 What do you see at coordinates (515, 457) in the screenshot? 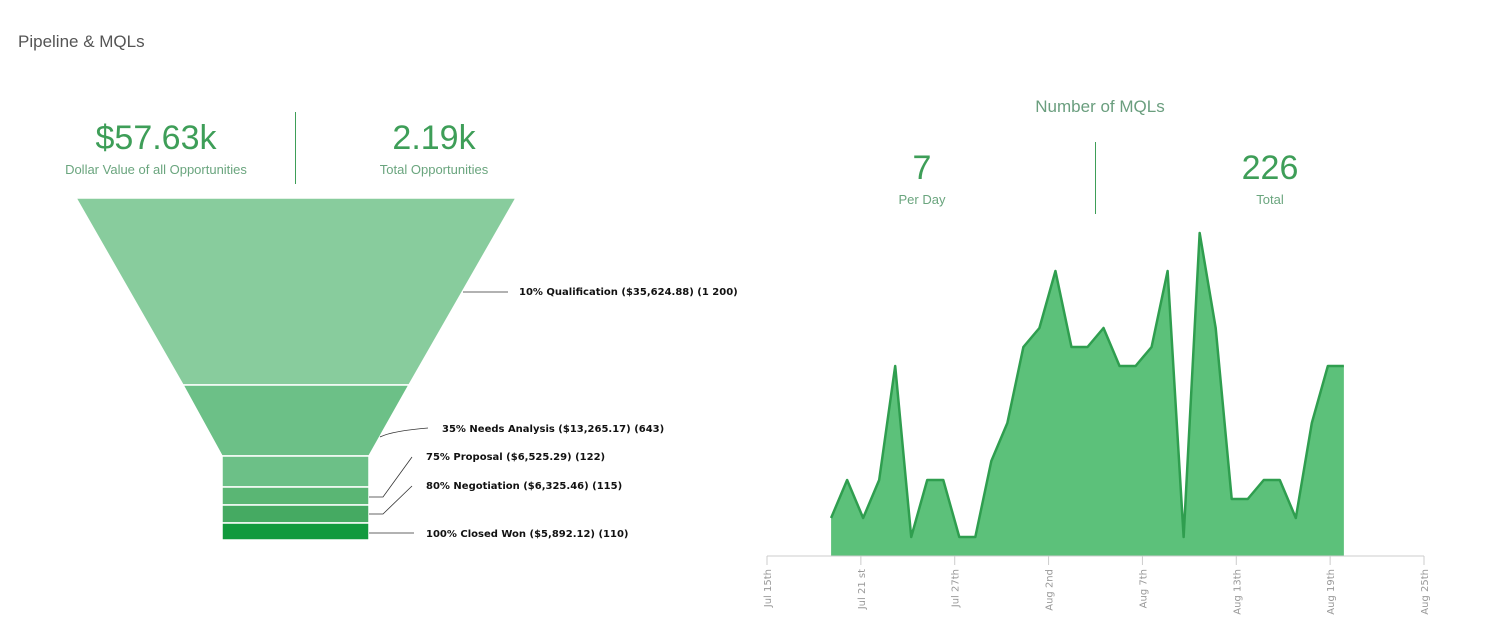
I see `funnel-stage-label: 75% Proposal ($6,525.29) (122)` at bounding box center [515, 457].